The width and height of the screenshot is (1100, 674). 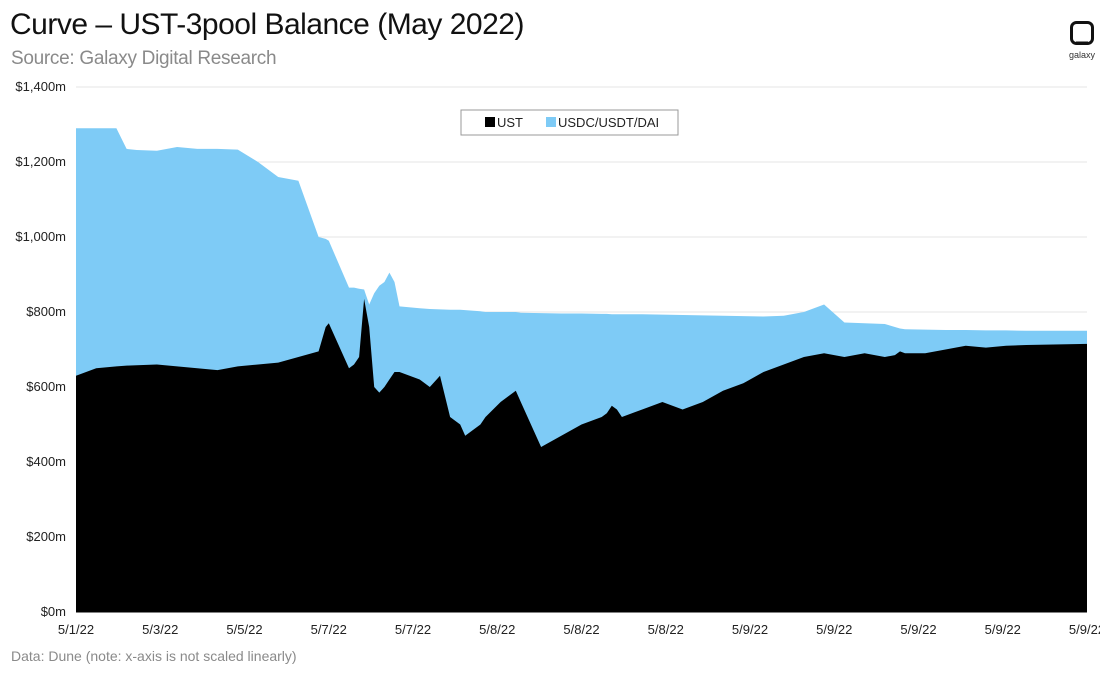 I want to click on legend-box, so click(x=569, y=122).